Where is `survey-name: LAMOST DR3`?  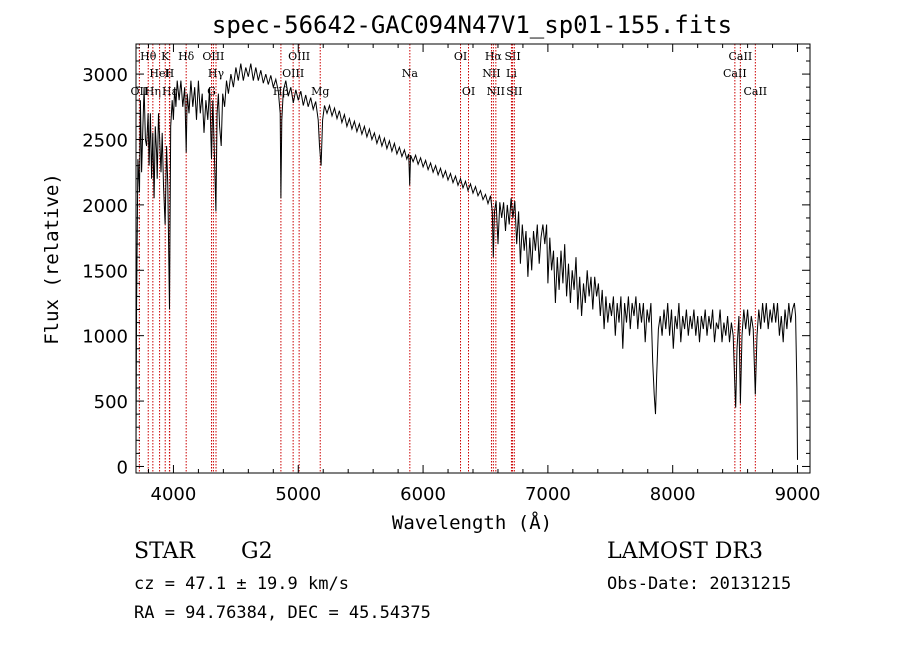 survey-name: LAMOST DR3 is located at coordinates (685, 551).